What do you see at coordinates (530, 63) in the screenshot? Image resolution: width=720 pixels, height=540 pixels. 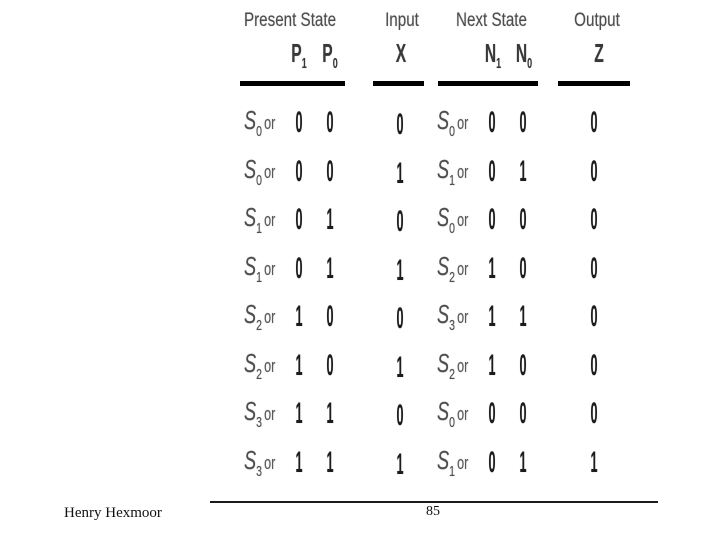 I see `col-header-n0-sub: 0` at bounding box center [530, 63].